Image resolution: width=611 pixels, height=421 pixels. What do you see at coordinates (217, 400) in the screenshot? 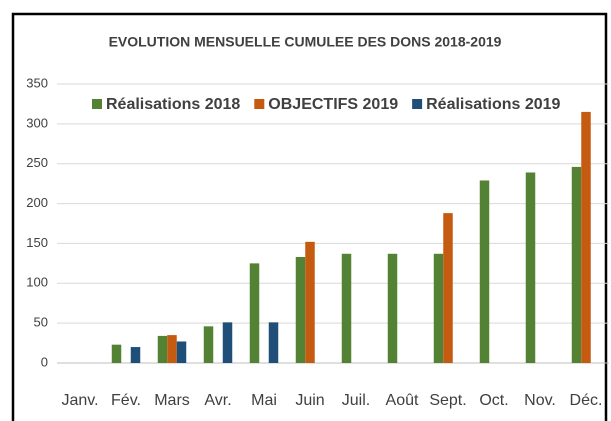
I see `x-tick-label: Avr.` at bounding box center [217, 400].